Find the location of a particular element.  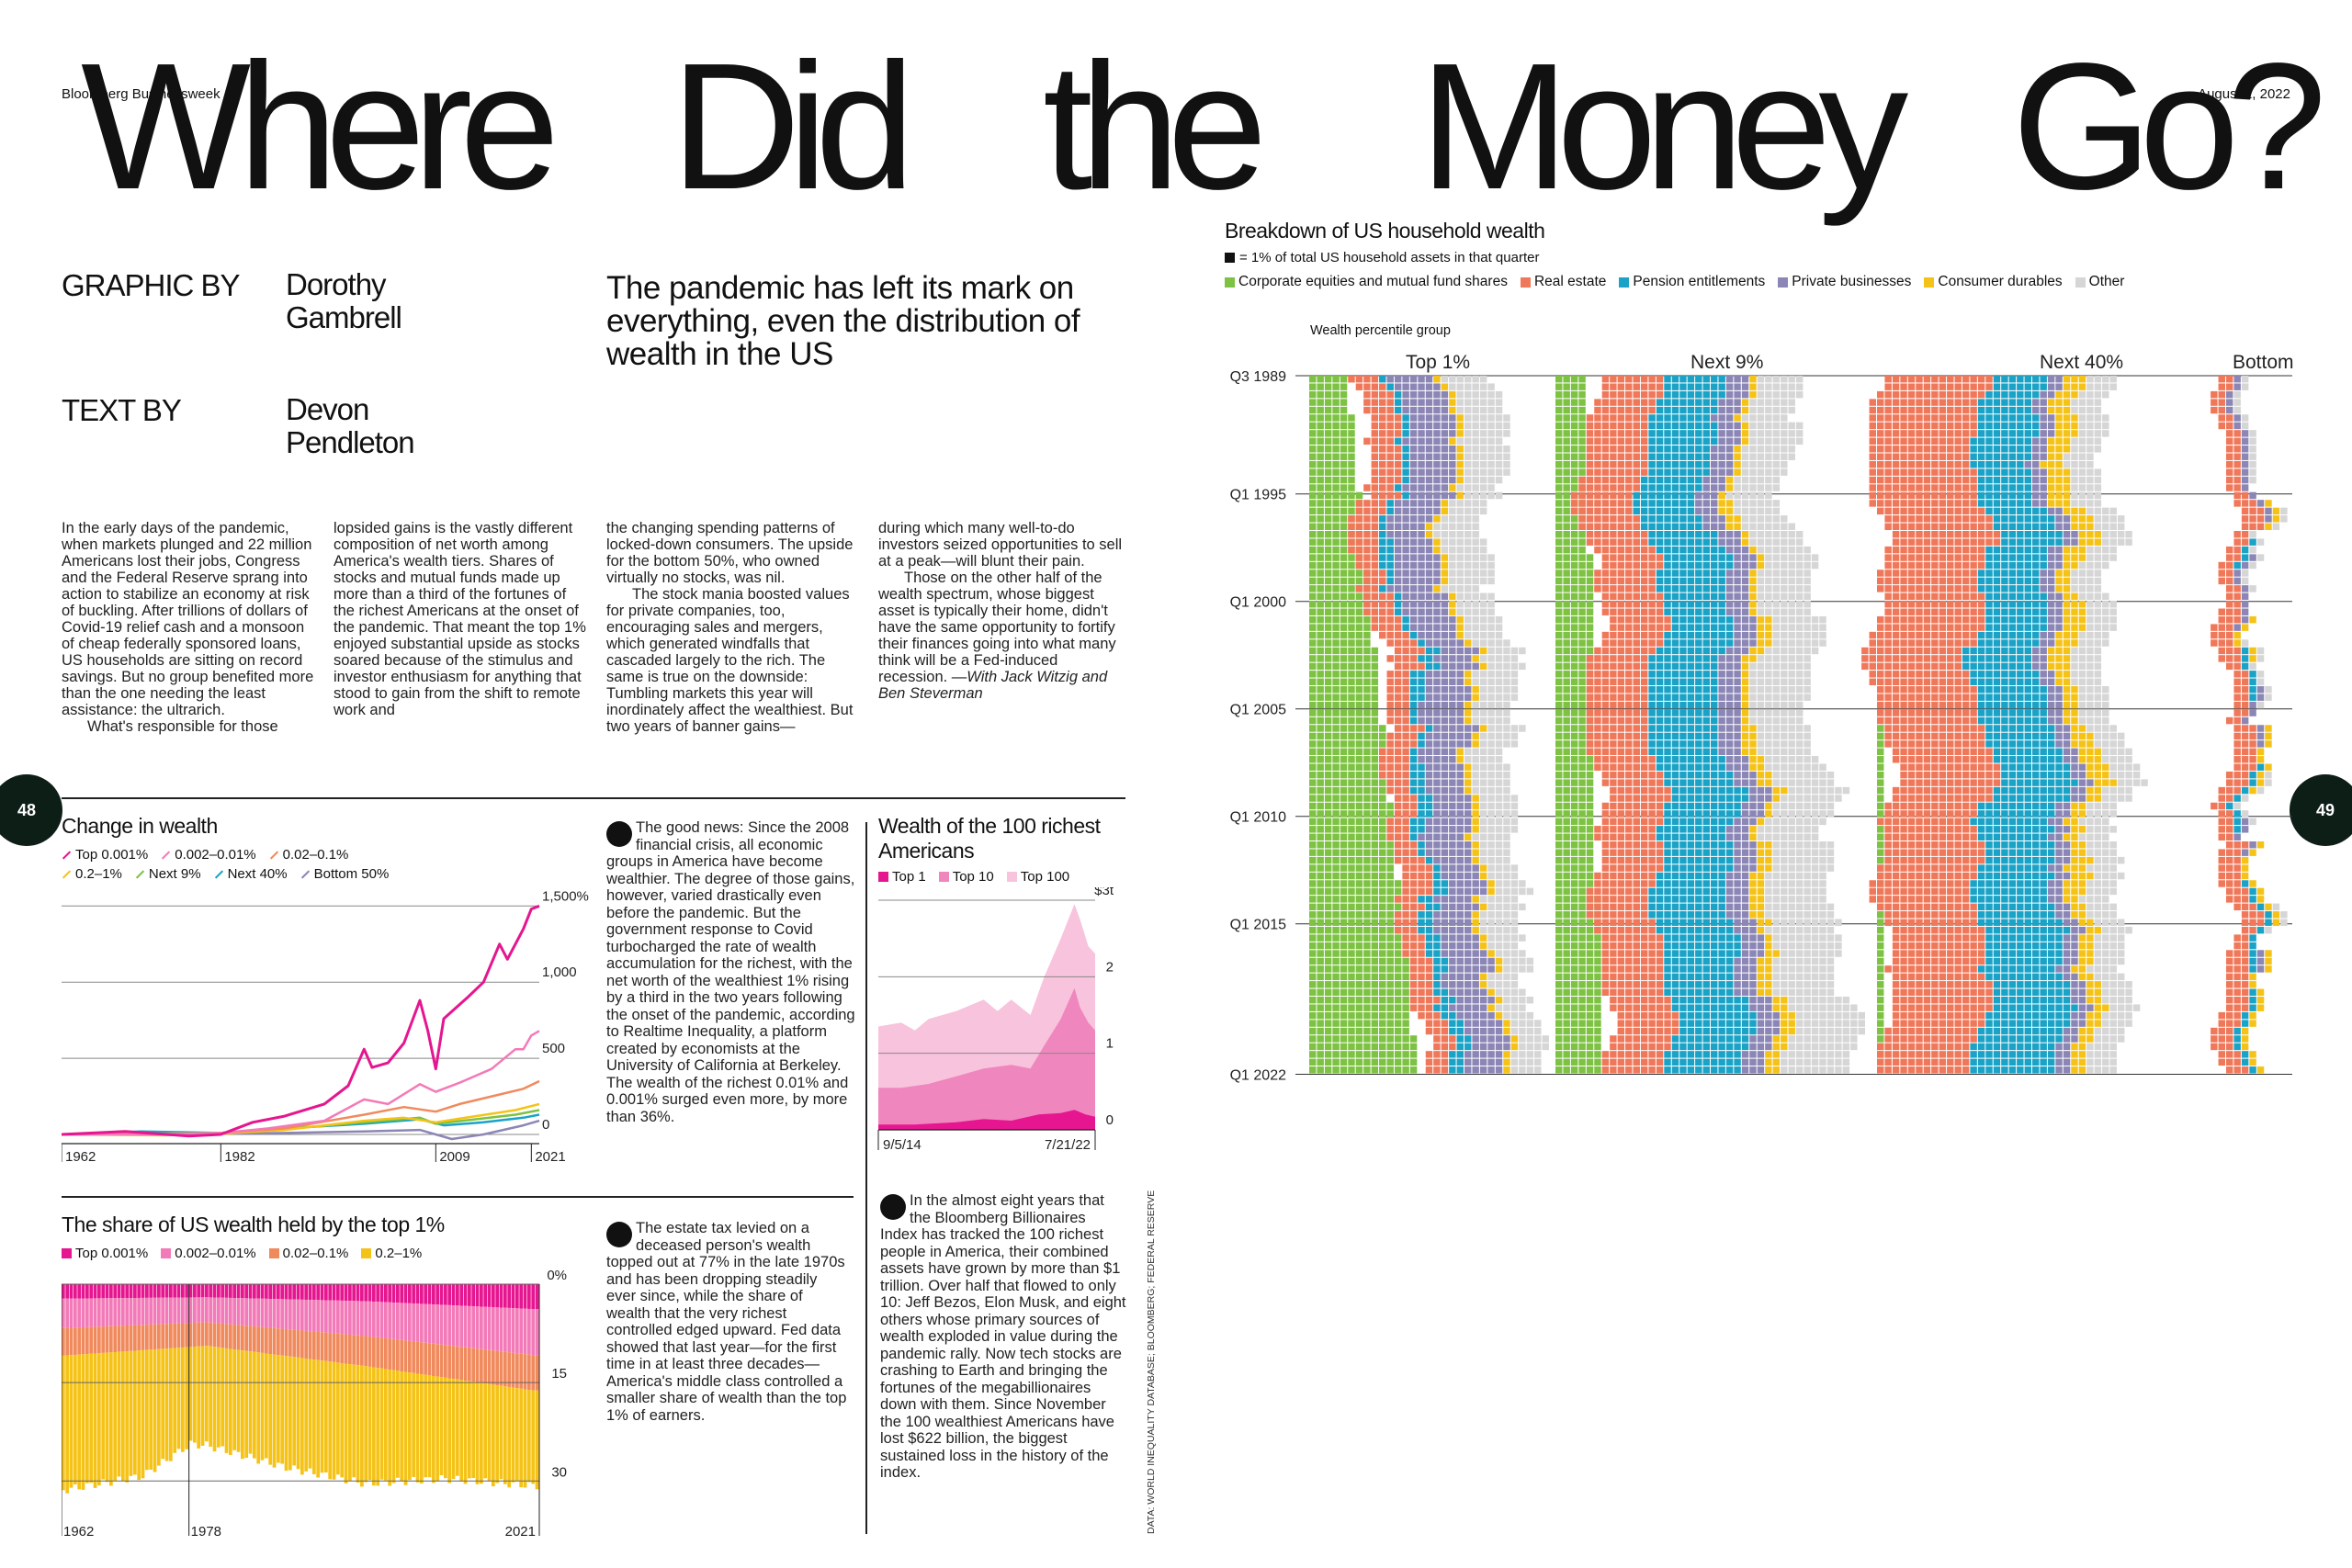

x-tick-label: 1978 is located at coordinates (206, 1532).